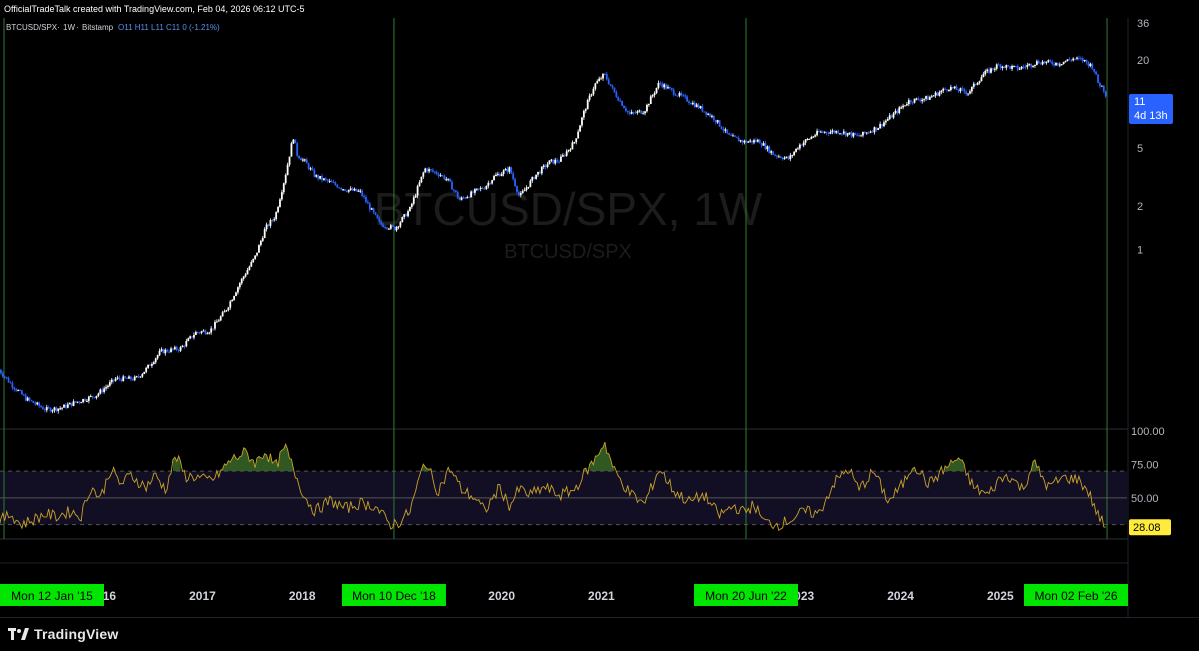  What do you see at coordinates (1140, 149) in the screenshot?
I see `price-axis-tick: 5` at bounding box center [1140, 149].